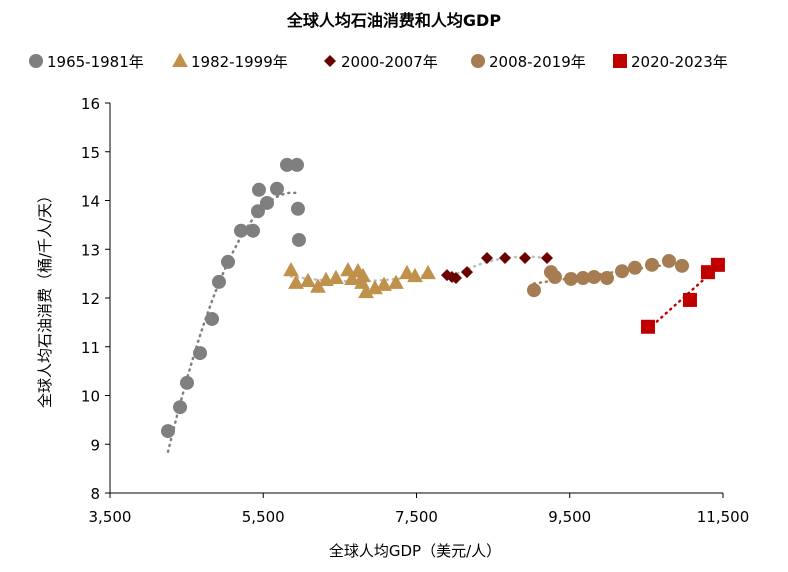  What do you see at coordinates (90, 250) in the screenshot?
I see `y-tick-label: 13` at bounding box center [90, 250].